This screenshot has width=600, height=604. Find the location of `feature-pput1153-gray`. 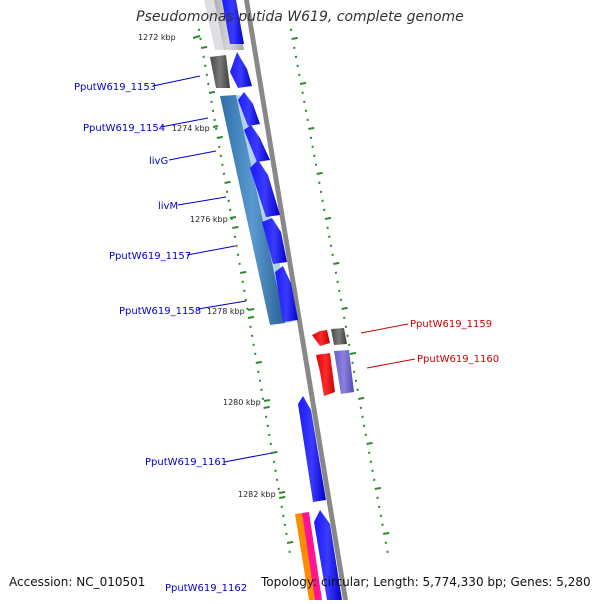

feature-pput1153-gray is located at coordinates (220, 71).